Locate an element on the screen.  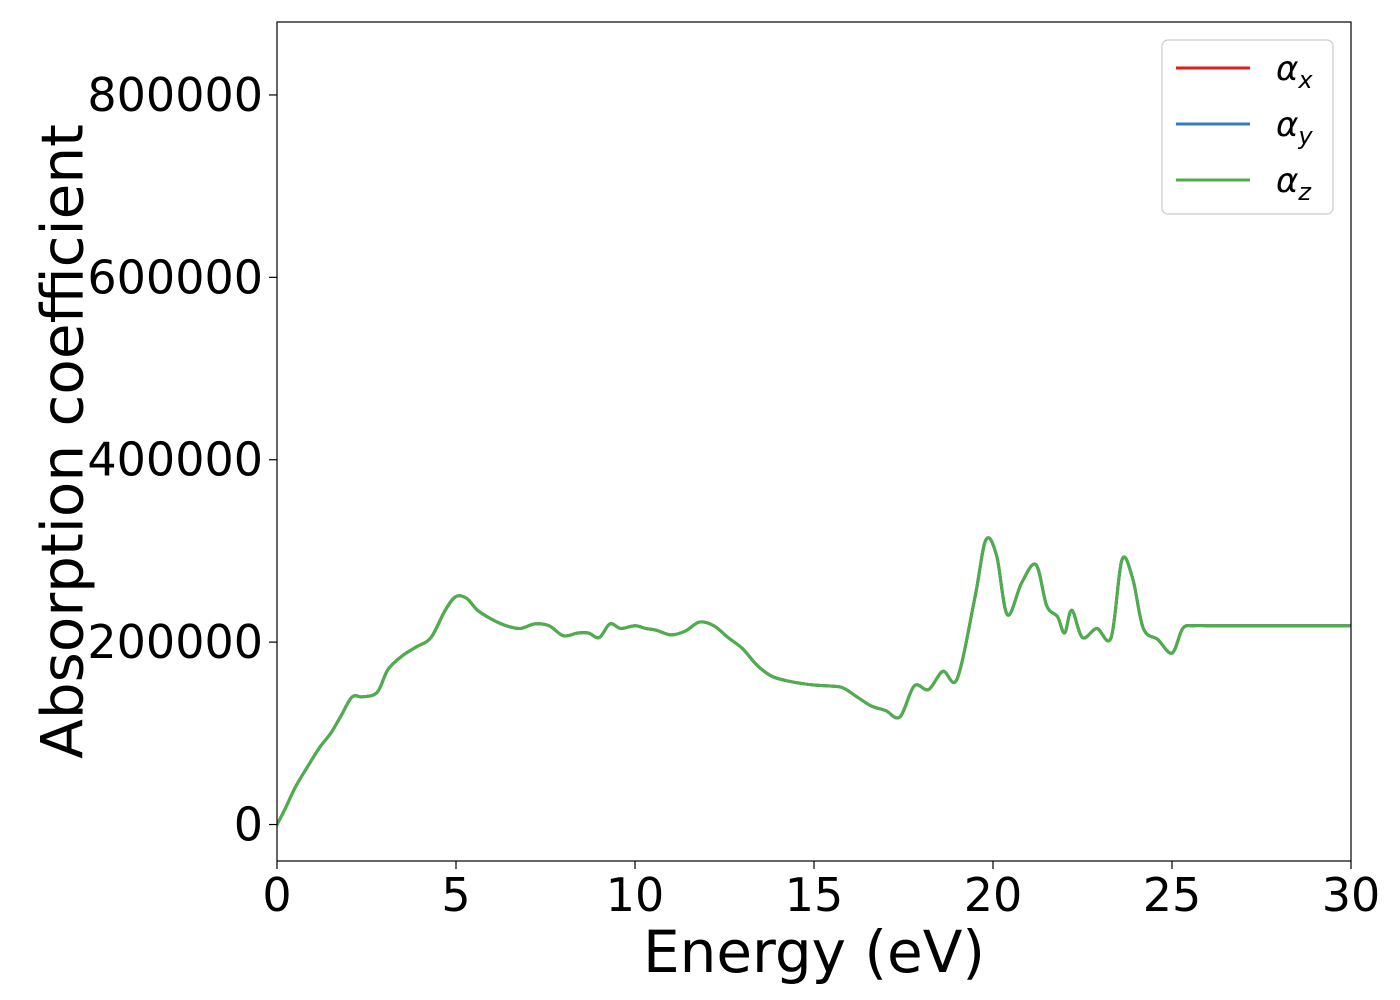
y-axis: 0 200000 400000 600000 800000 is located at coordinates (182, 460).